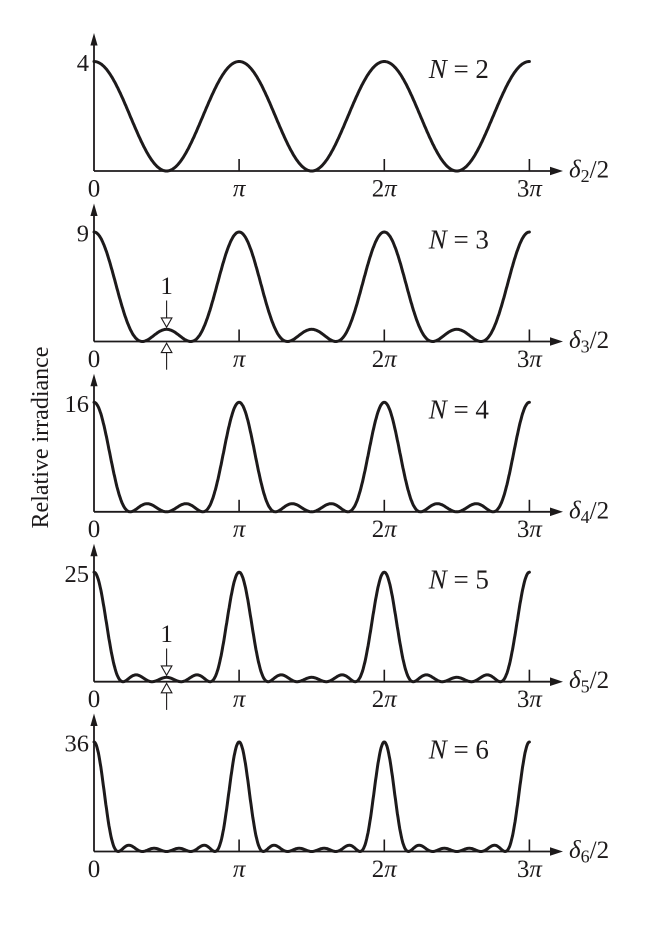 The image size is (653, 926). I want to click on svg-text: N = 4, so click(459, 410).